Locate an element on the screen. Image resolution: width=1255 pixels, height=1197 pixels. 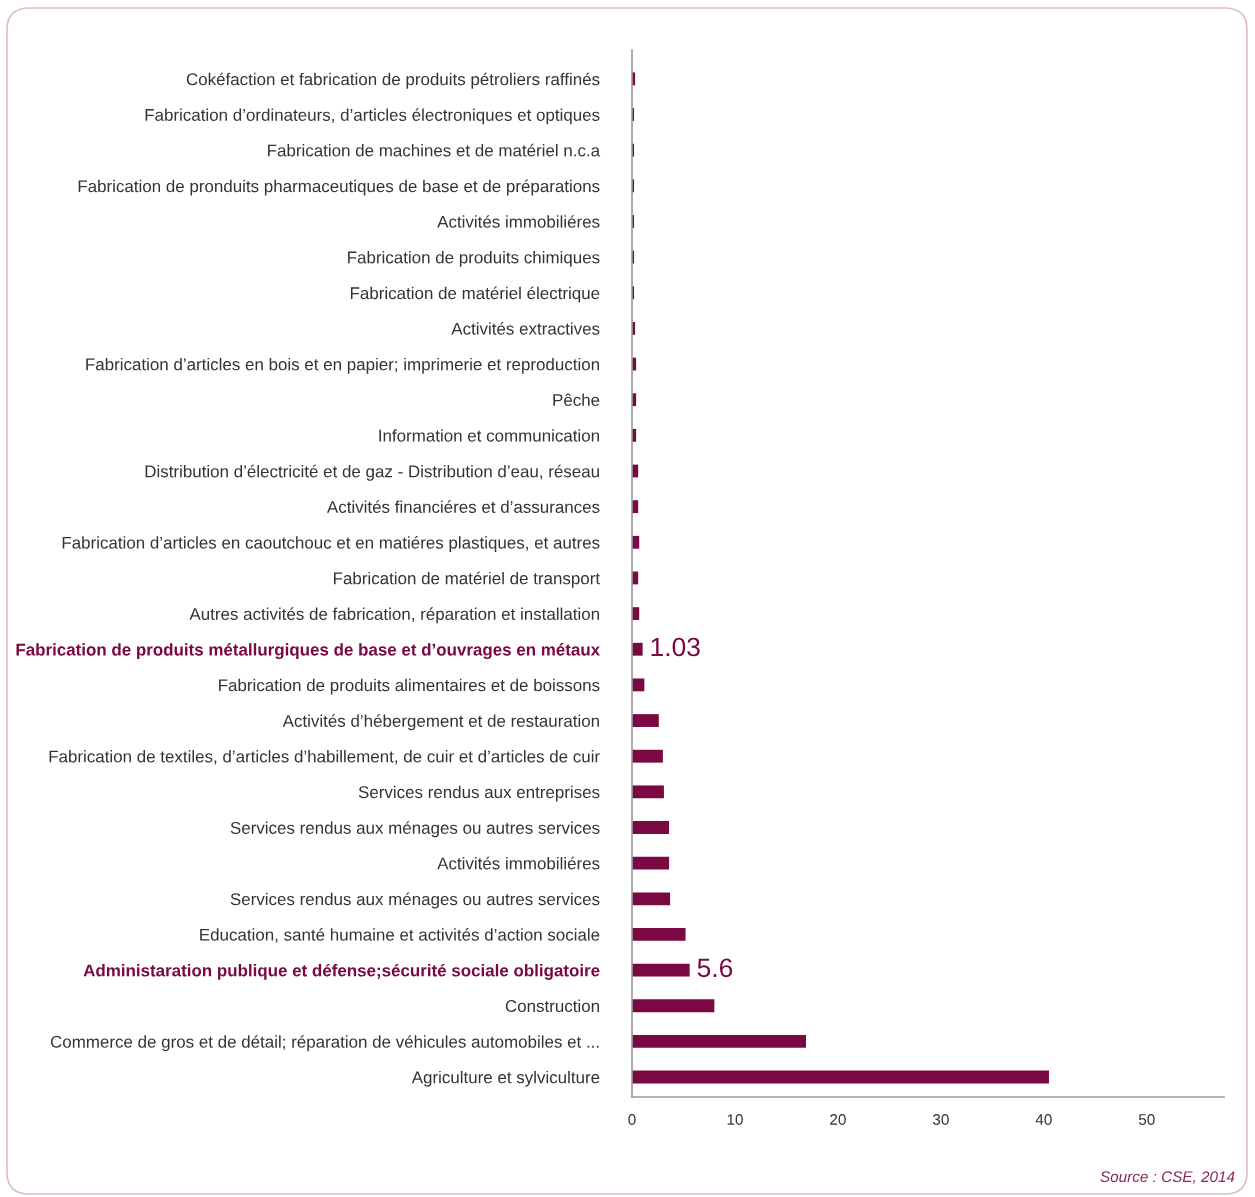
y-tick-label: Administaration publique et défense;sécurité sociale obligatoire is located at coordinates (341, 971).